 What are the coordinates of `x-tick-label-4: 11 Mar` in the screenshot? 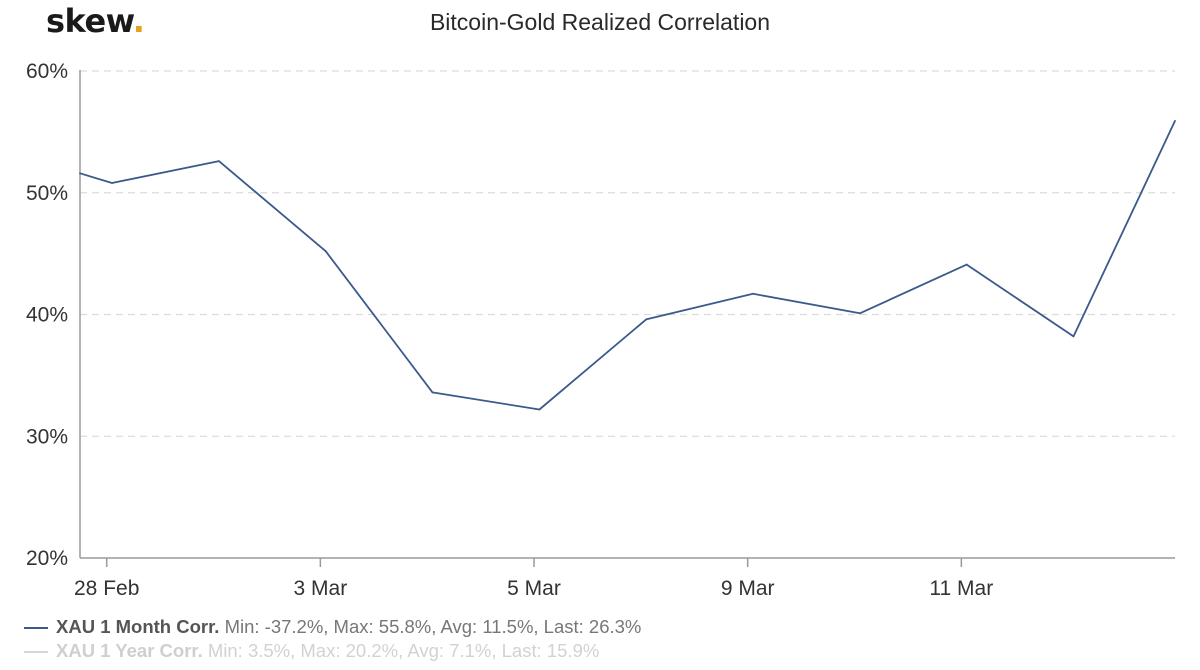 It's located at (961, 588).